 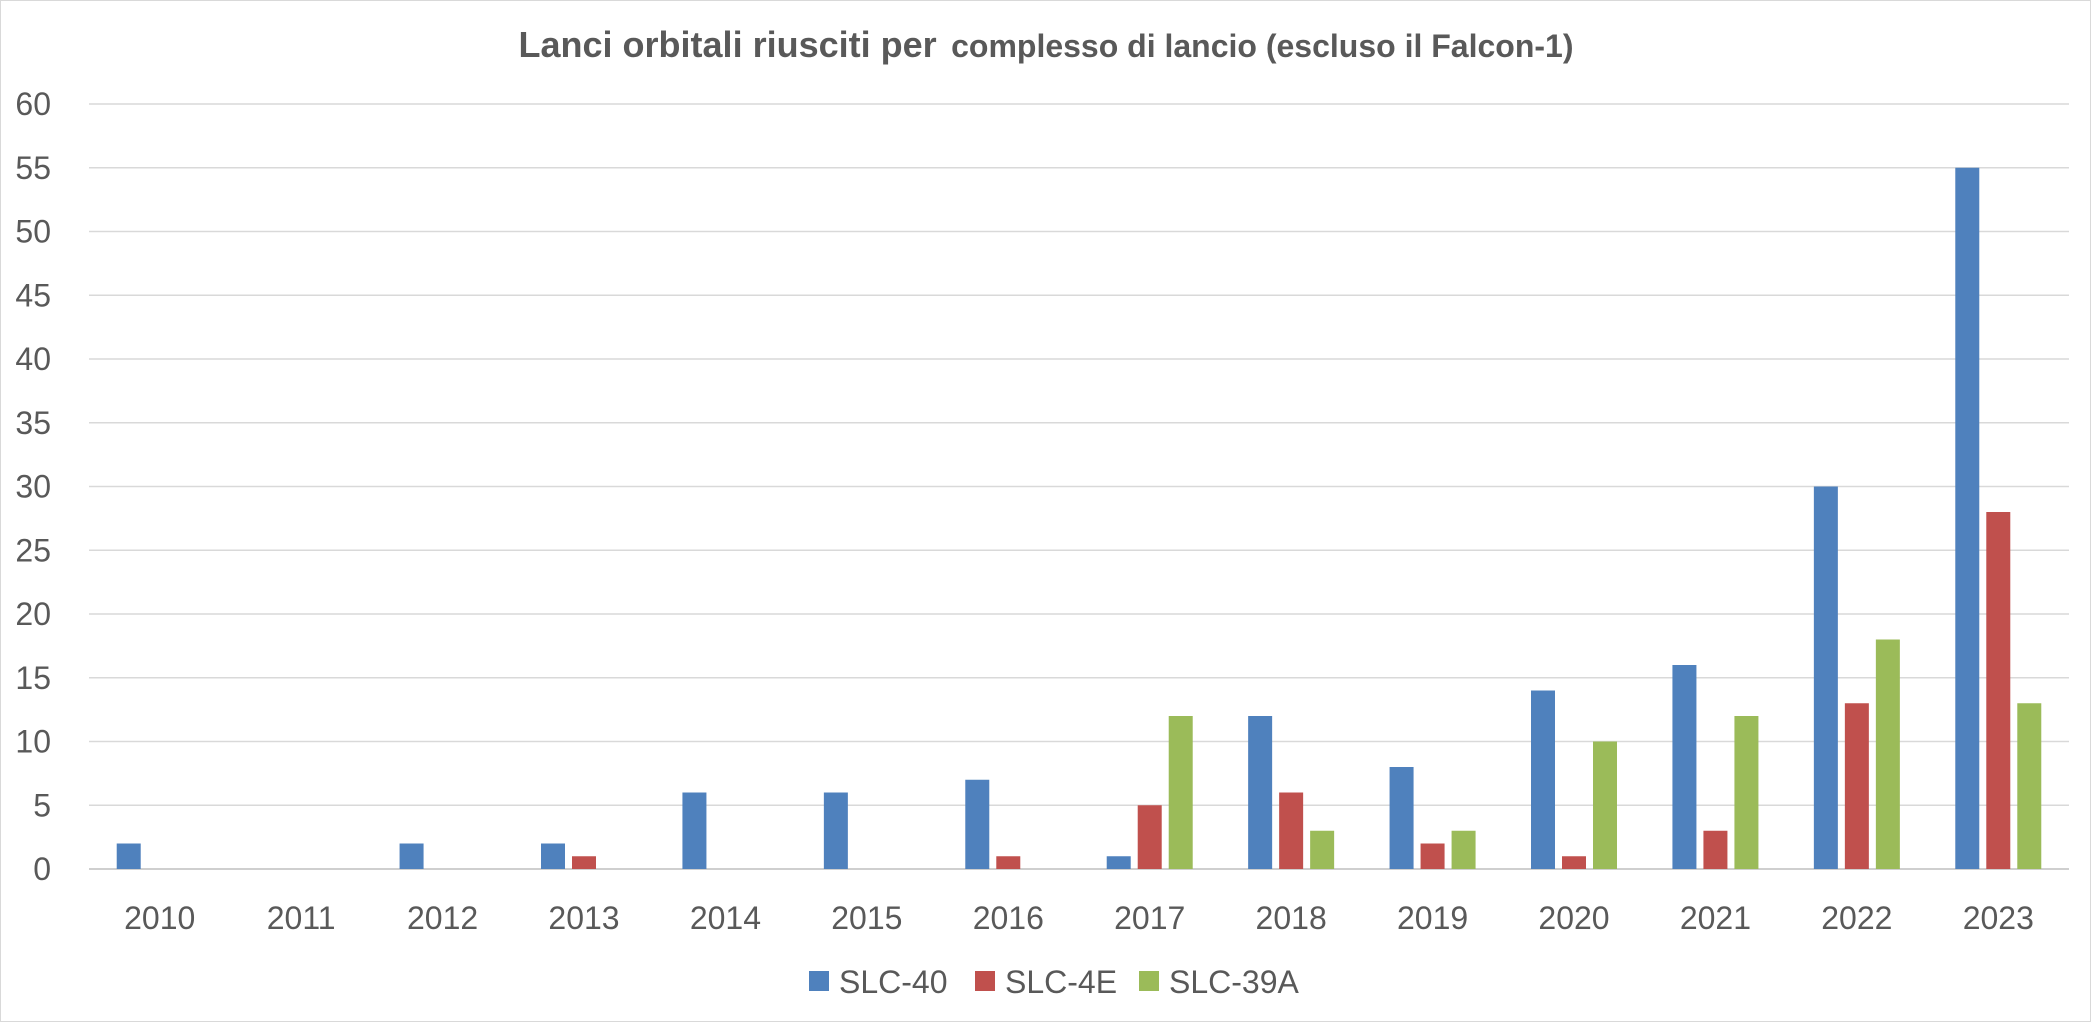 I want to click on x-tick-label: 2017, so click(x=1149, y=918).